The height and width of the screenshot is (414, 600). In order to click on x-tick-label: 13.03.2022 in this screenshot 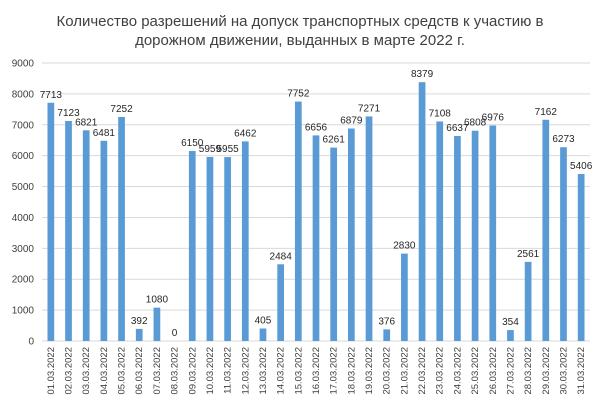, I will do `click(263, 371)`.